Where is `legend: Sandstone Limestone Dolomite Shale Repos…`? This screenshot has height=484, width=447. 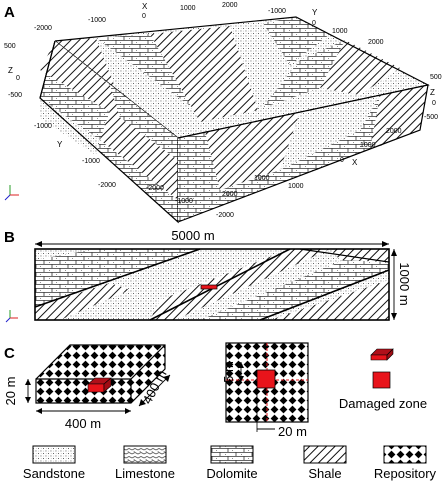 legend: Sandstone Limestone Dolomite Shale Repos… is located at coordinates (230, 463).